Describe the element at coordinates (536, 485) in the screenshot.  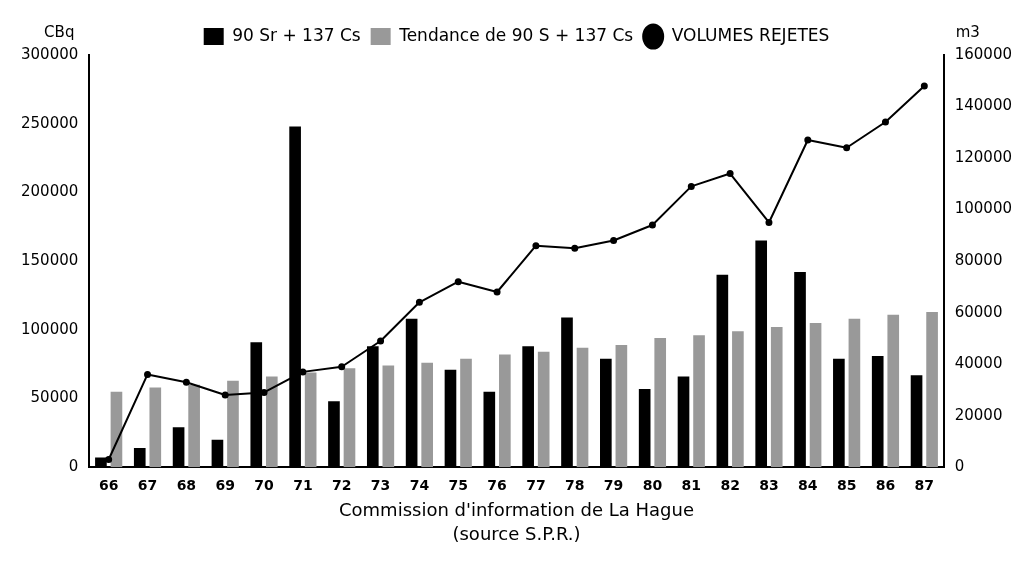
I see `x-tick-label: 77` at that location.